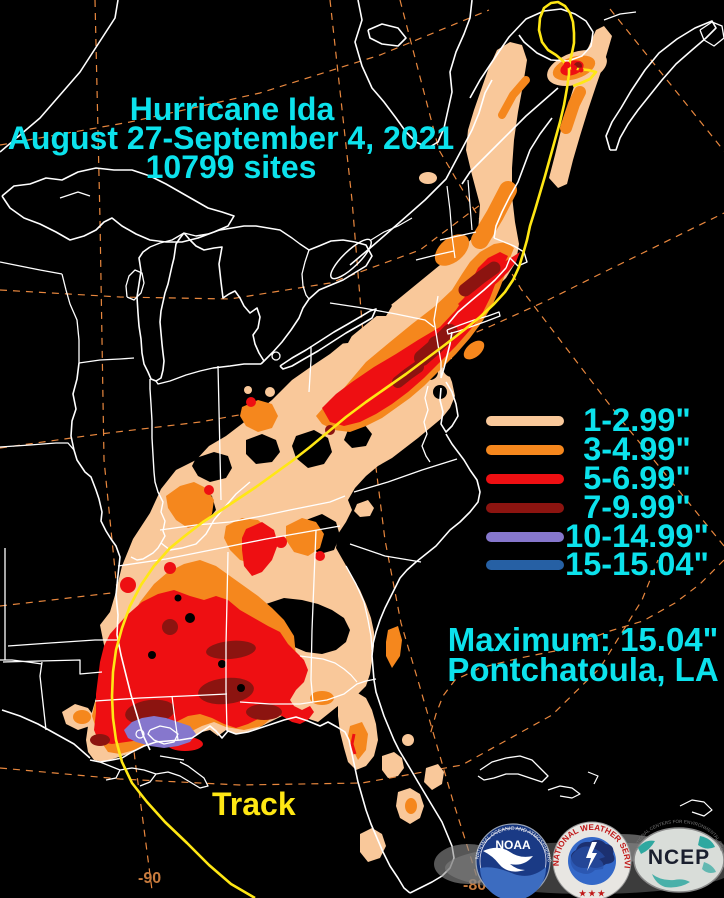 The height and width of the screenshot is (898, 724). What do you see at coordinates (637, 507) in the screenshot?
I see `svg-text: 7-9.99"` at bounding box center [637, 507].